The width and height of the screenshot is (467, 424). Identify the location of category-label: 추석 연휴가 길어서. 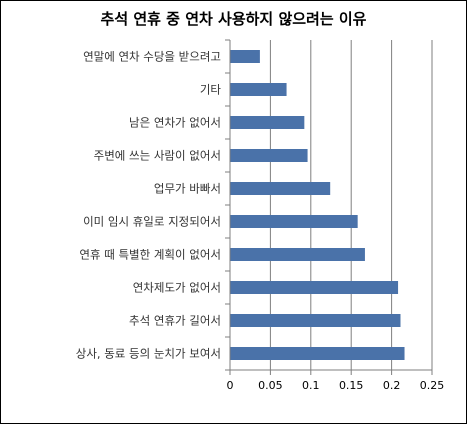
(175, 321).